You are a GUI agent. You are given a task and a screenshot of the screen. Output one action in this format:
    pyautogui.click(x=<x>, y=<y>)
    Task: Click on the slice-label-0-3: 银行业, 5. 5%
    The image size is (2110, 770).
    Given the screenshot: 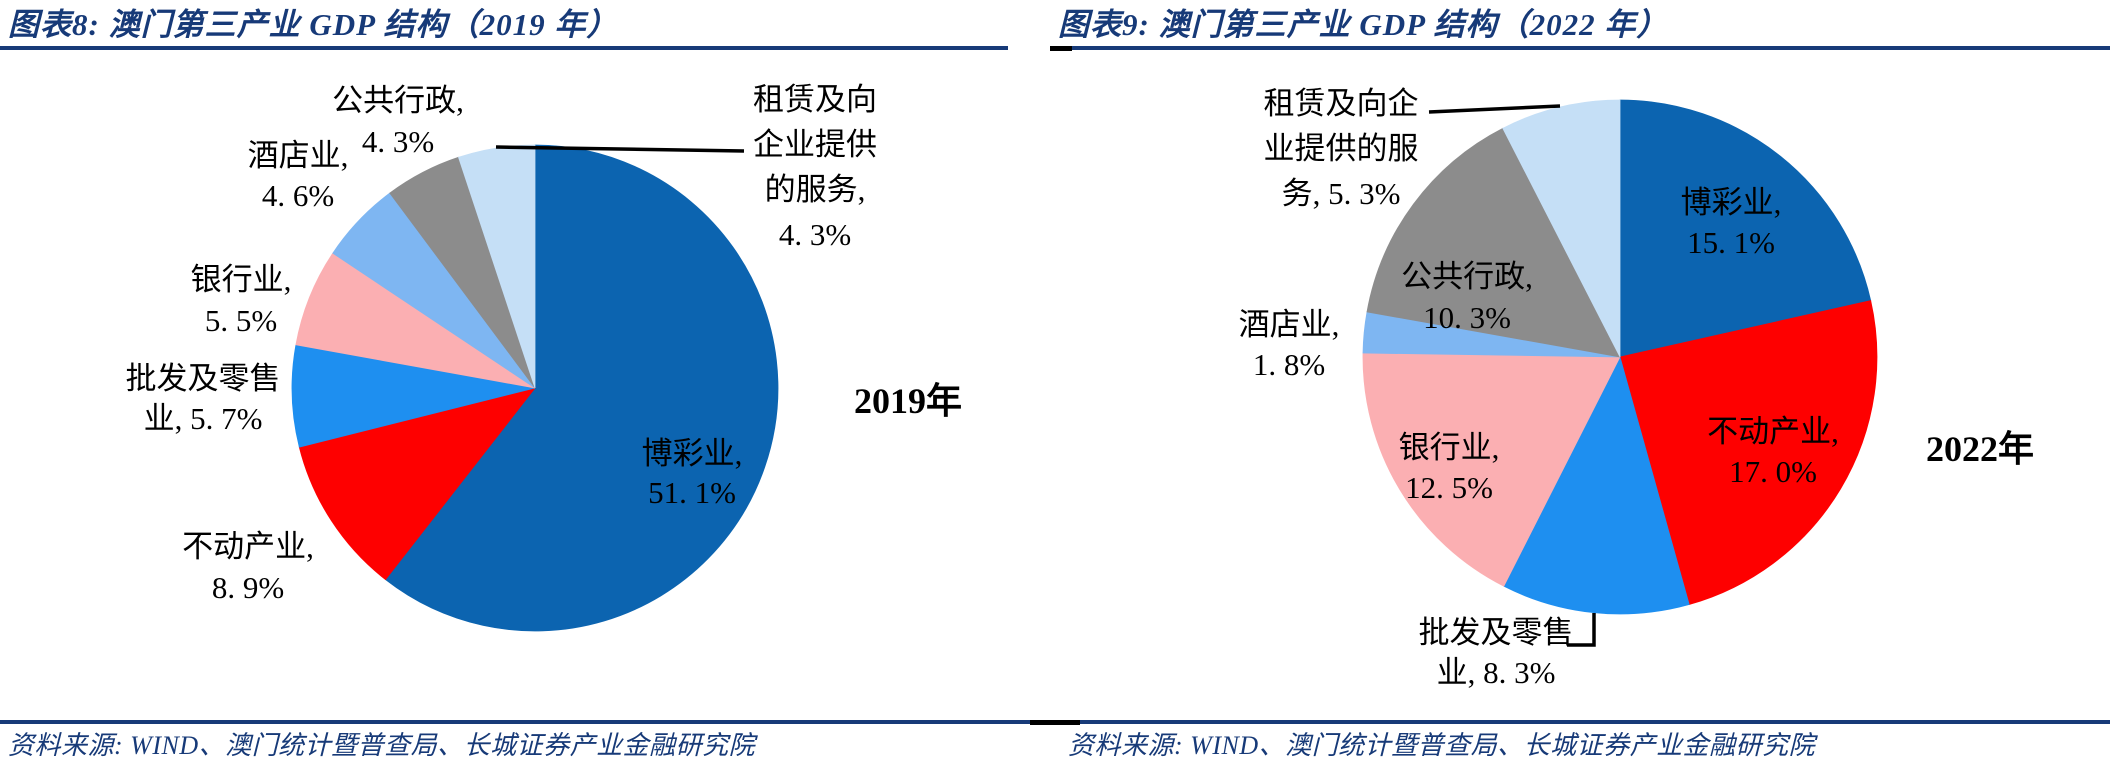 What is the action you would take?
    pyautogui.click(x=241, y=299)
    